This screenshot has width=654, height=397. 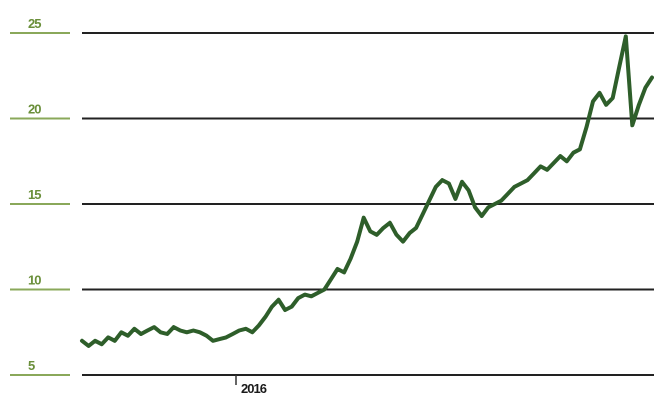 I want to click on y-axis-ticks: 5 10 15 20 25, so click(x=40, y=196).